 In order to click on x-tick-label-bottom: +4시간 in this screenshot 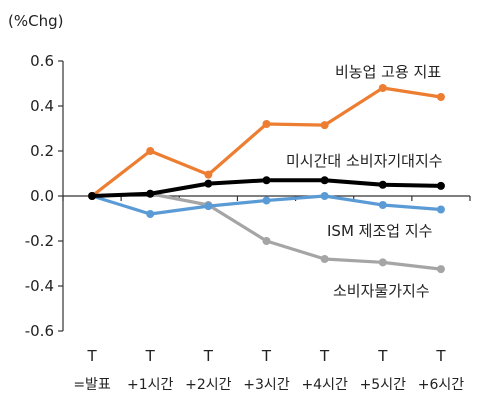, I will do `click(324, 385)`.